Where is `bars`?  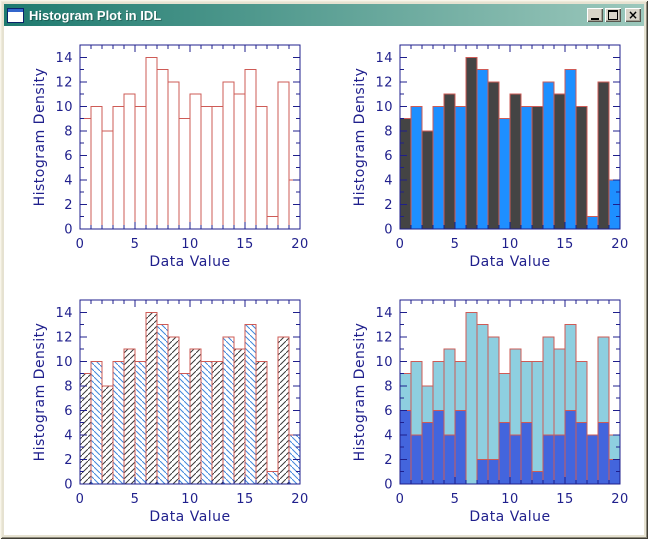 bars is located at coordinates (190, 143).